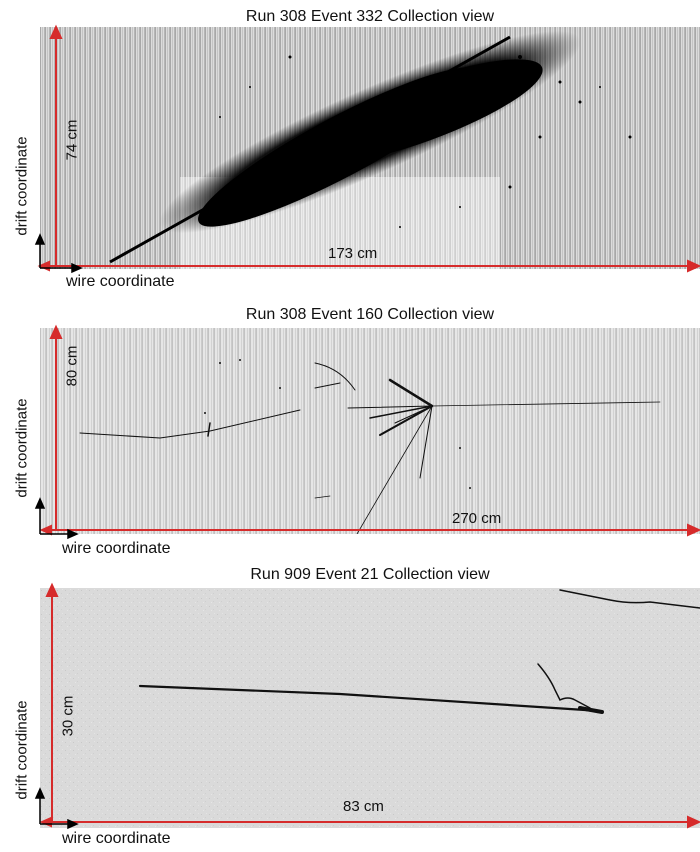  Describe the element at coordinates (72, 366) in the screenshot. I see `vertical-dimension-label: 80 cm` at that location.